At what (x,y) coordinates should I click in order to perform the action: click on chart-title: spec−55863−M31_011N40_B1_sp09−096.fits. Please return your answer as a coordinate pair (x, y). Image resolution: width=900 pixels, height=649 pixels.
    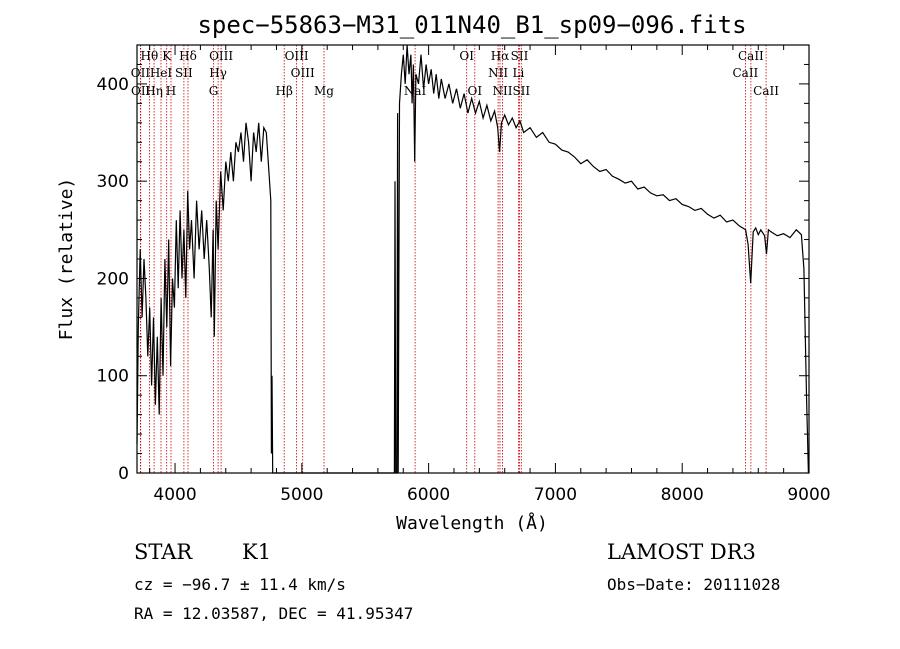
    Looking at the image, I should click on (471, 25).